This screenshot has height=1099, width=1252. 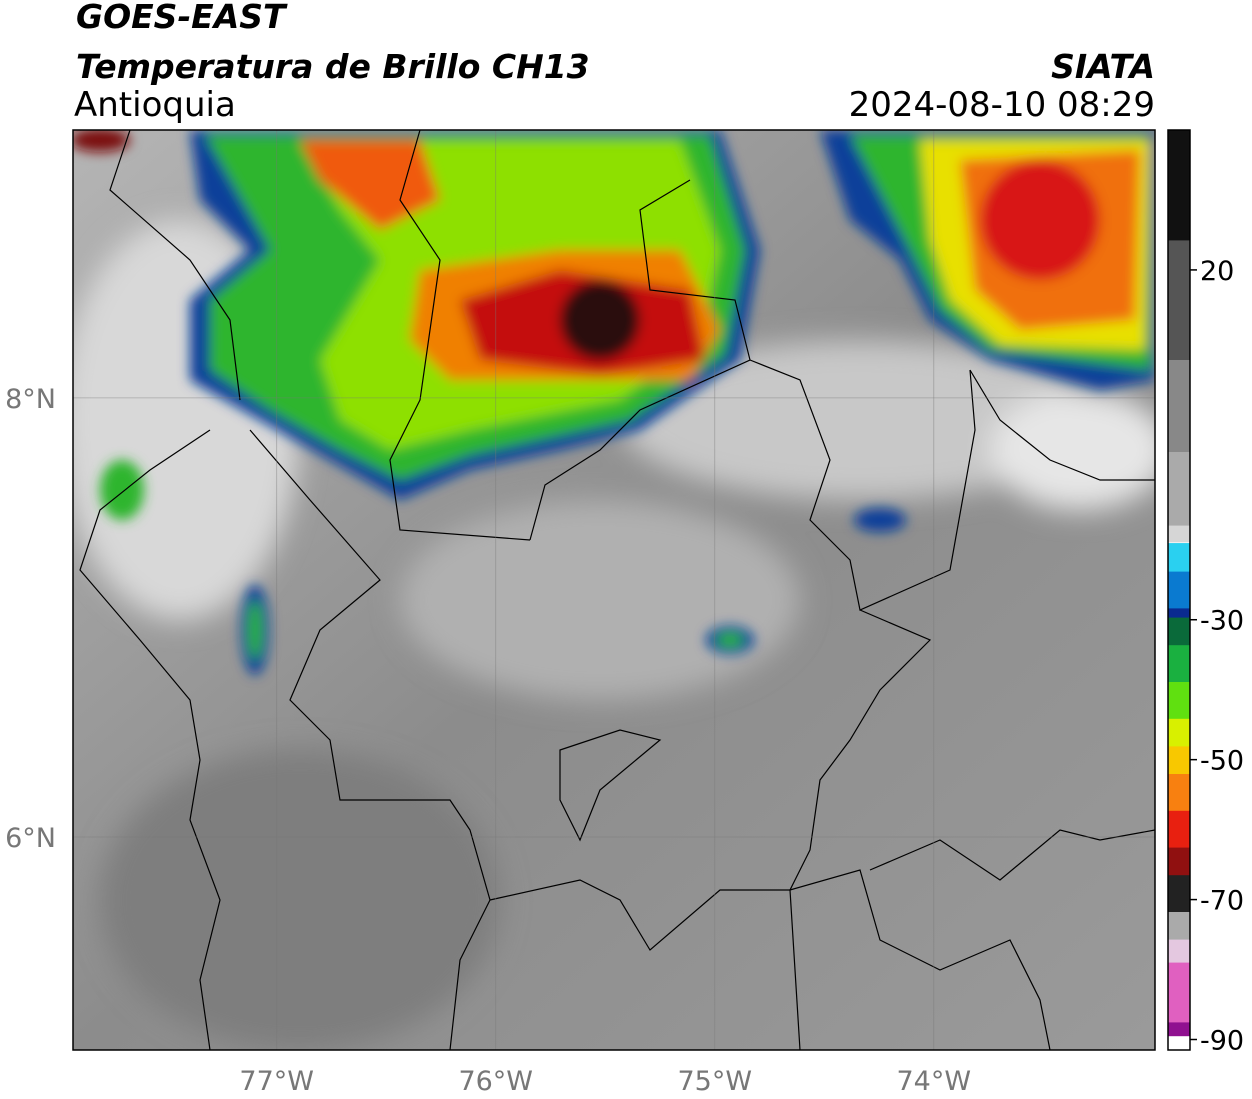 I want to click on title: GOES-EAST, so click(x=182, y=18).